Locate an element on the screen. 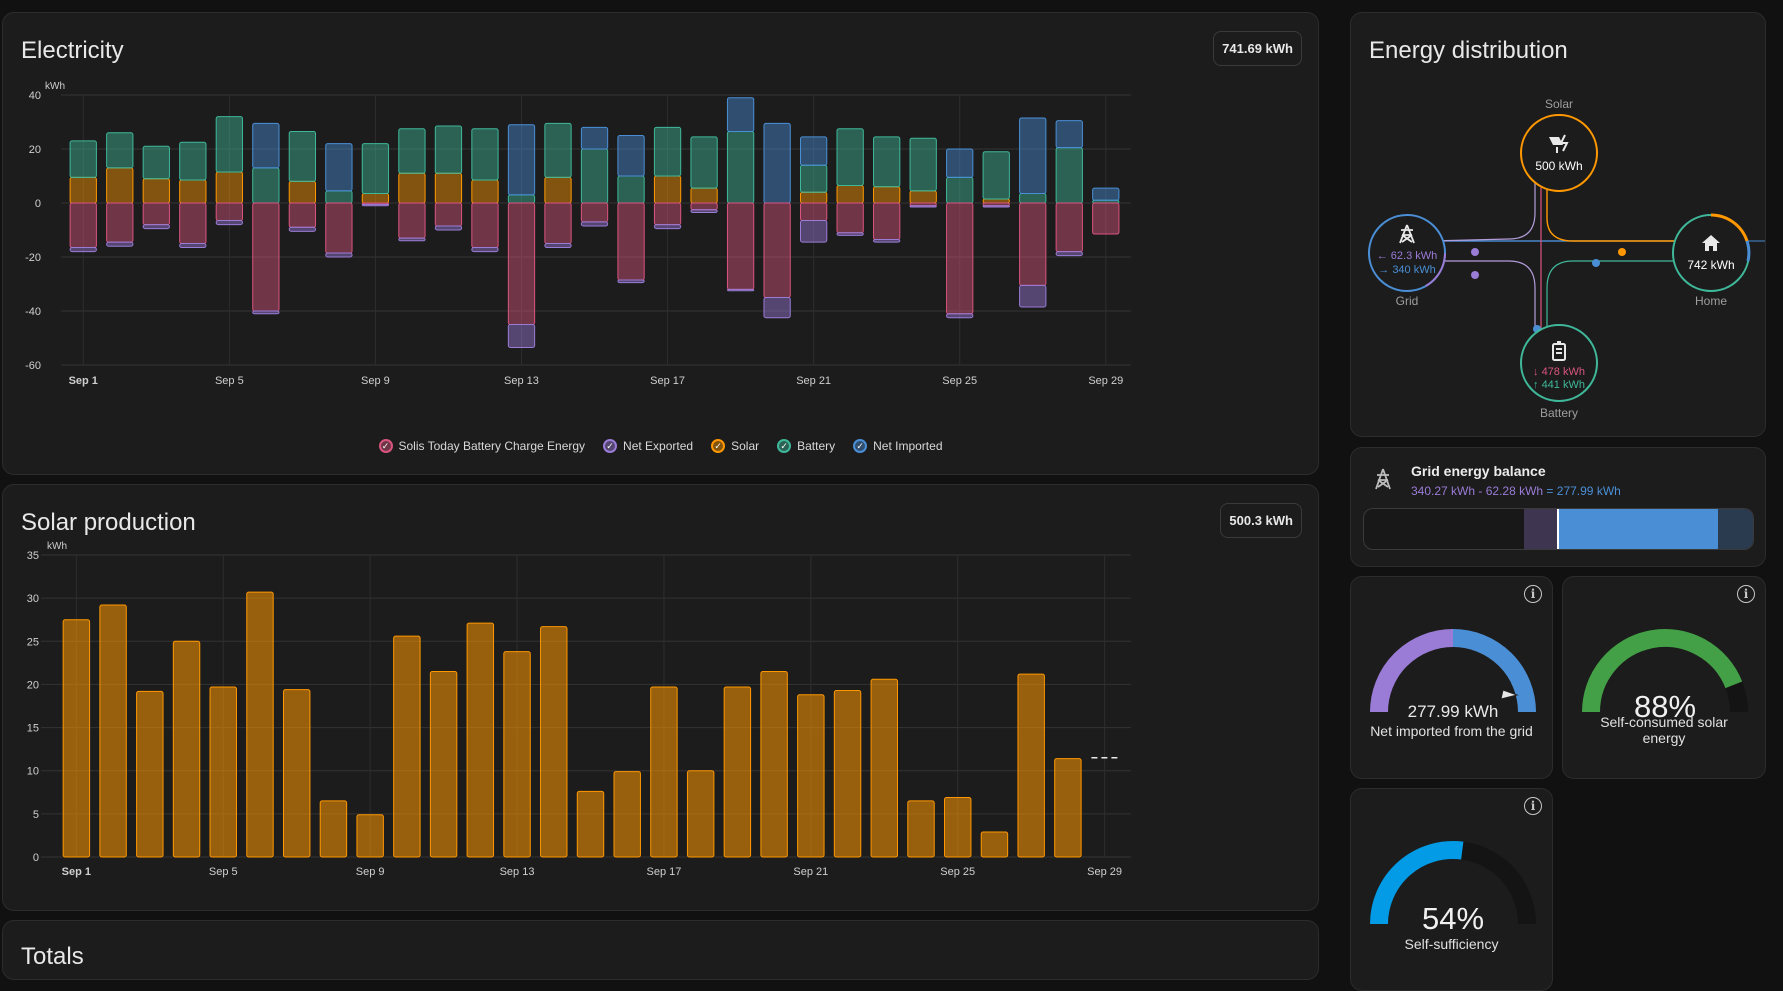  legend-item: ✓ Solar is located at coordinates (735, 446).